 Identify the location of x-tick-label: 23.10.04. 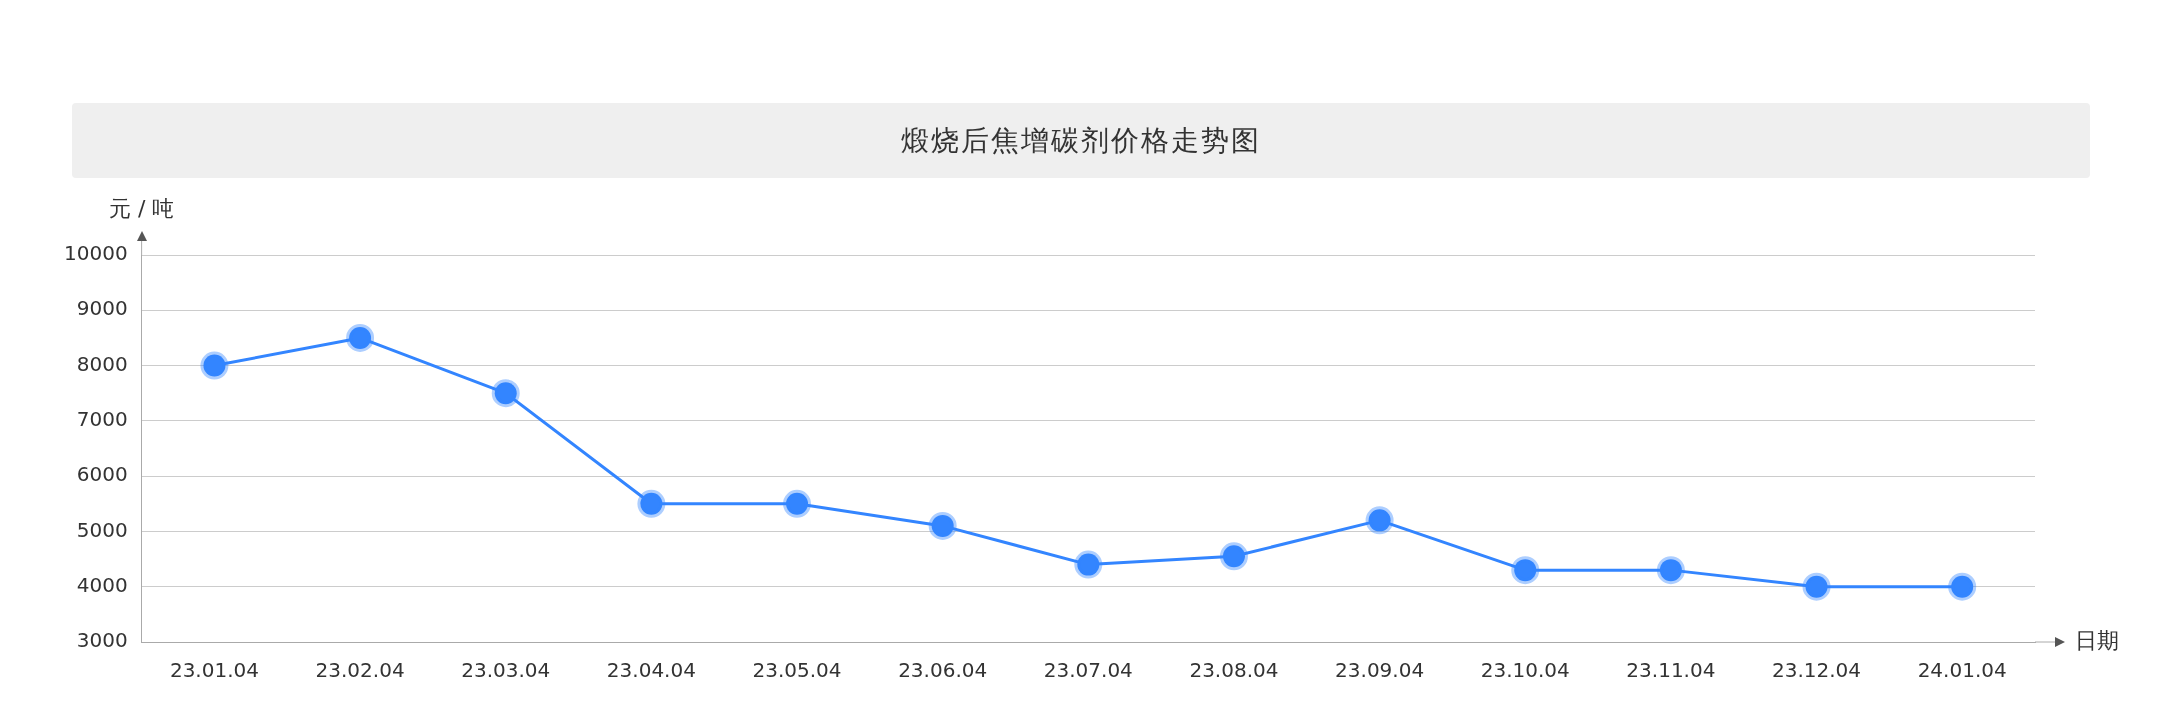
(1525, 670).